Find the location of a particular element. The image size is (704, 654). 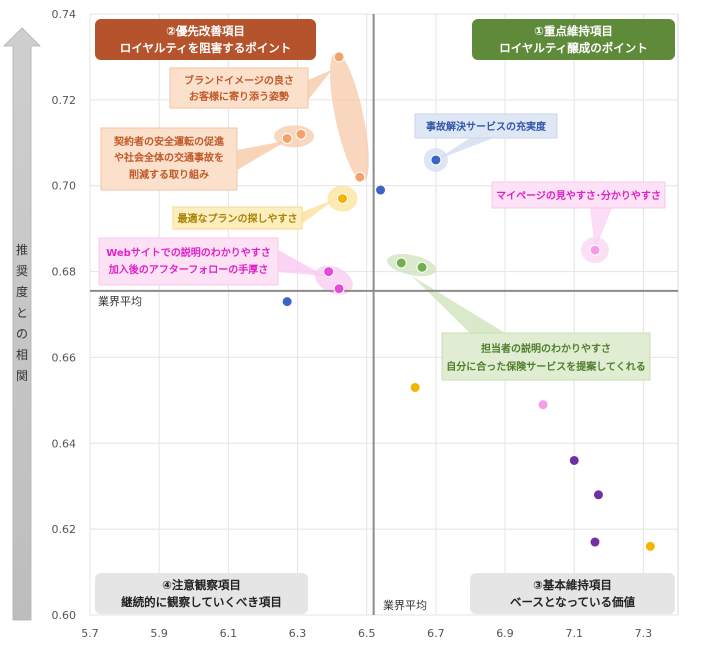

connector-web is located at coordinates (302, 263).